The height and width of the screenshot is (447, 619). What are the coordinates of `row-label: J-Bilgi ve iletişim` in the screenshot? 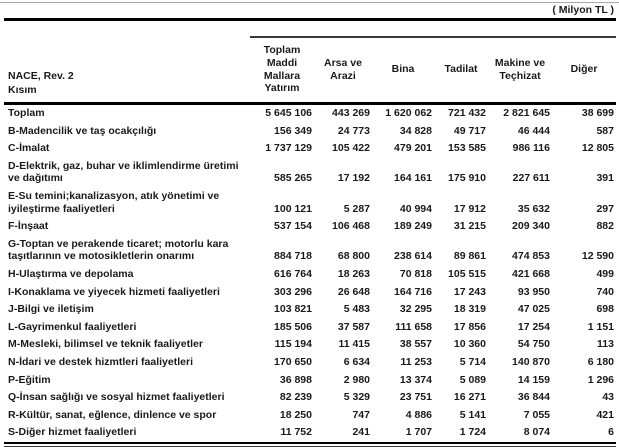 It's located at (51, 309).